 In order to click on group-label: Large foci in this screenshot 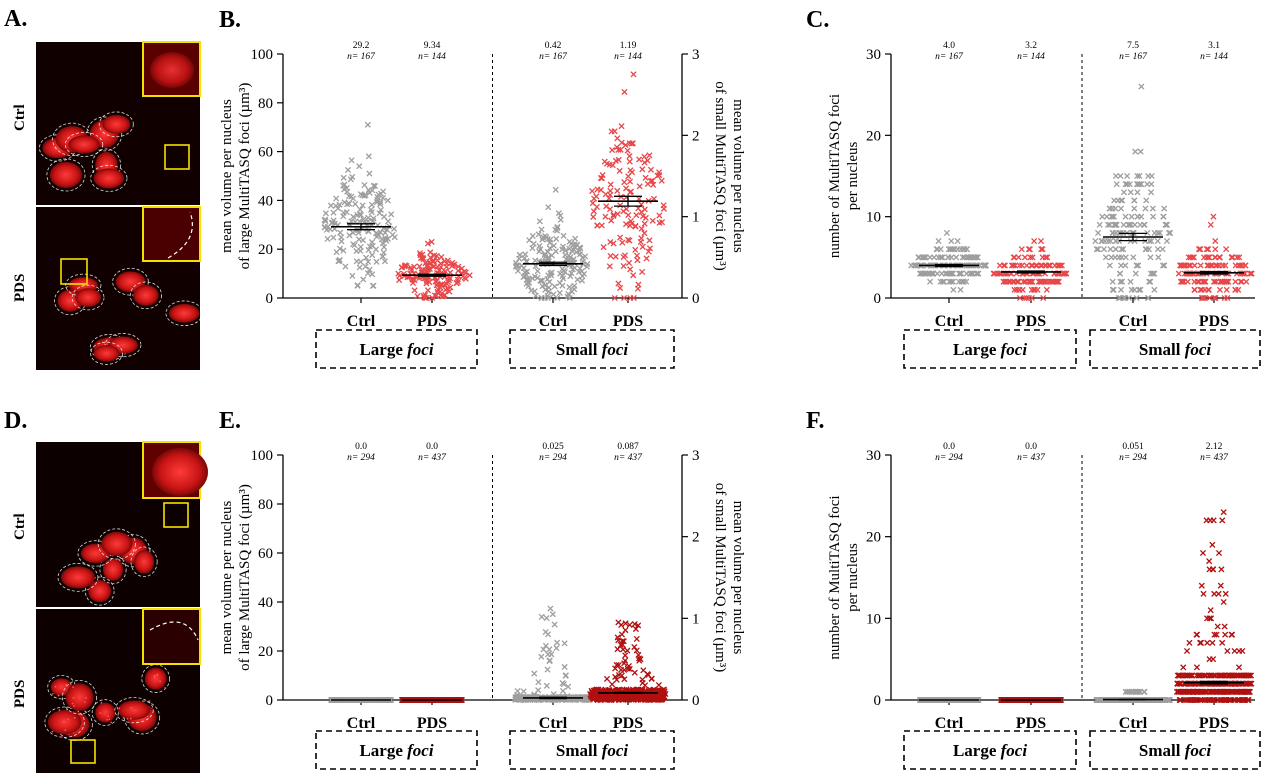, I will do `click(396, 750)`.